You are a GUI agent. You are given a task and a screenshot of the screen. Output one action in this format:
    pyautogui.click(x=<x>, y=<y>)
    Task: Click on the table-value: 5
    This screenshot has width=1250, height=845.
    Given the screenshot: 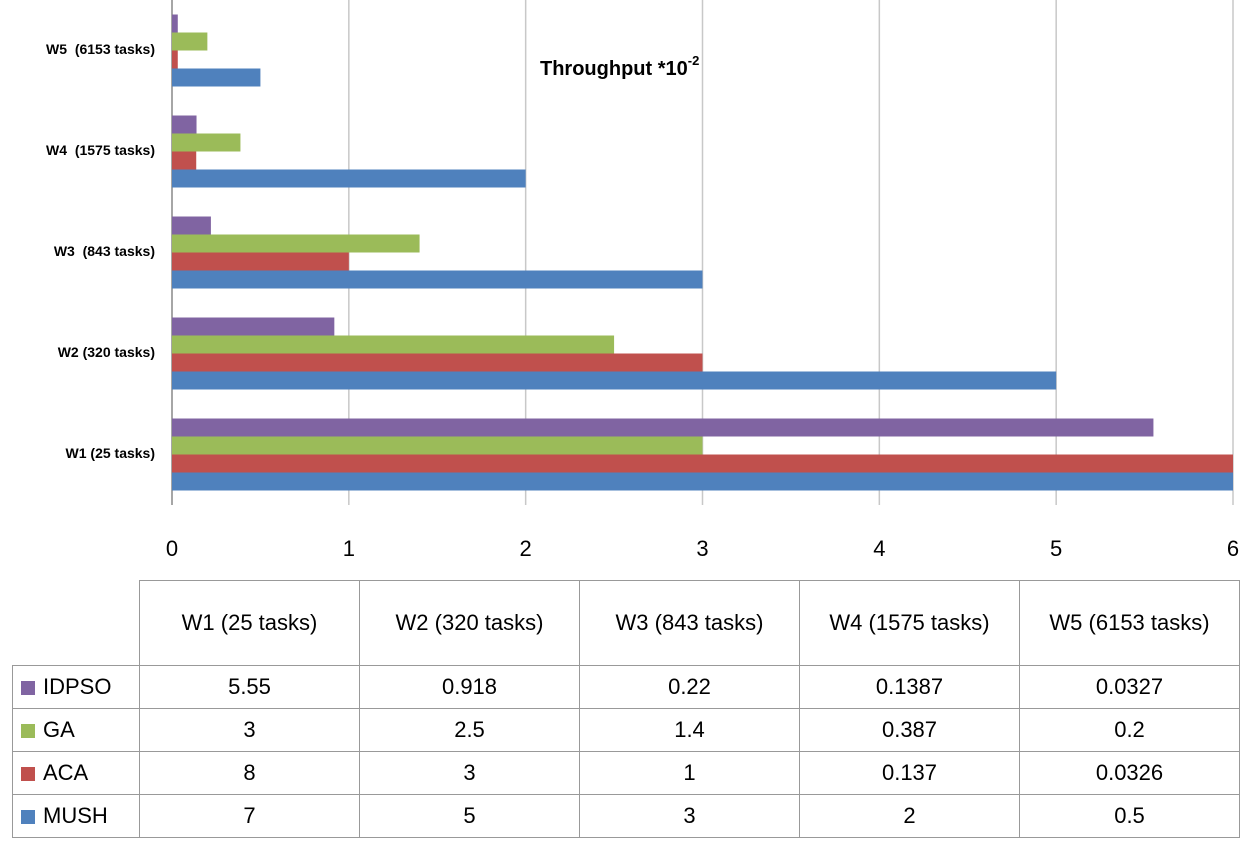 What is the action you would take?
    pyautogui.click(x=469, y=816)
    